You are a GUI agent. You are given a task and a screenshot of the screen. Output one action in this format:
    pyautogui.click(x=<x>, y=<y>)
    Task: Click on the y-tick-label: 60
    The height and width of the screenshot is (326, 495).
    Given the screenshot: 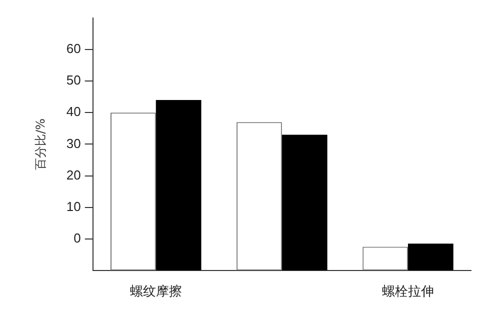 What is the action you would take?
    pyautogui.click(x=73, y=48)
    